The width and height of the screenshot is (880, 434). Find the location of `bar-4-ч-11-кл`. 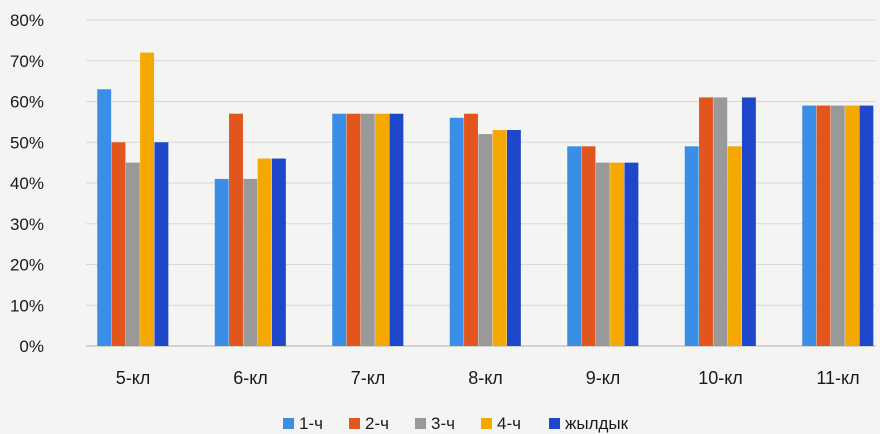

bar-4-ч-11-кл is located at coordinates (852, 225).